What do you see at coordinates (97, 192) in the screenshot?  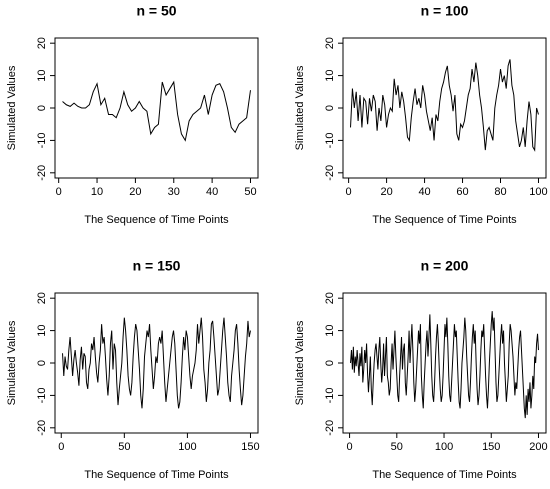 I see `x-tick-label: 10` at bounding box center [97, 192].